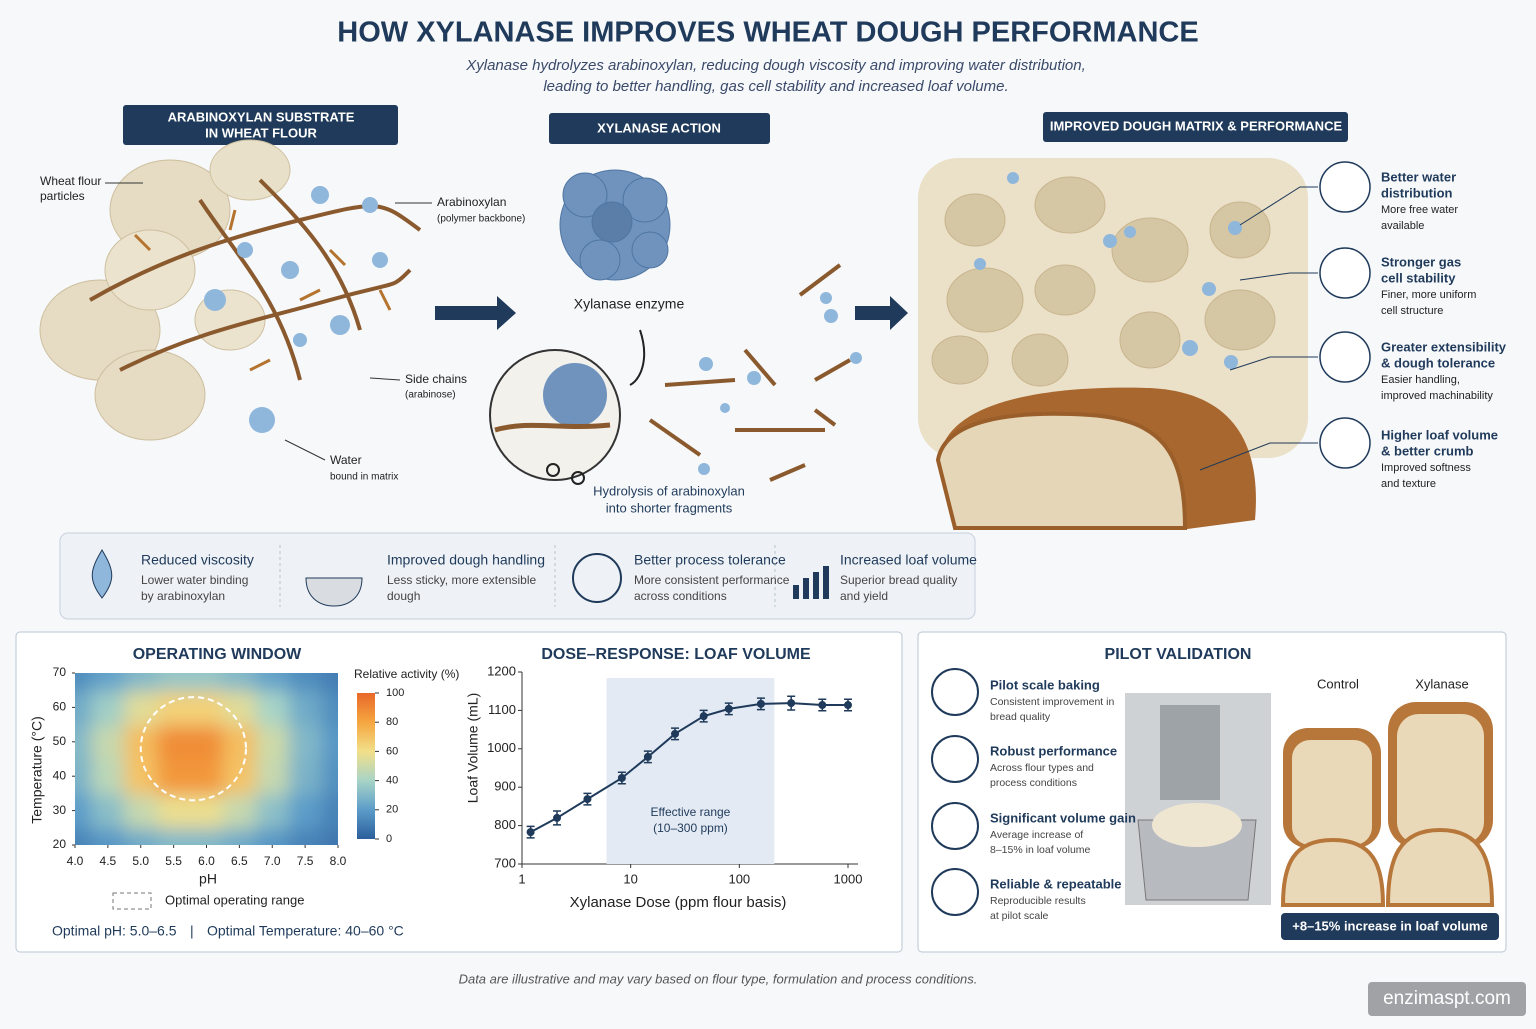  I want to click on y-tick-label: 900, so click(505, 786).